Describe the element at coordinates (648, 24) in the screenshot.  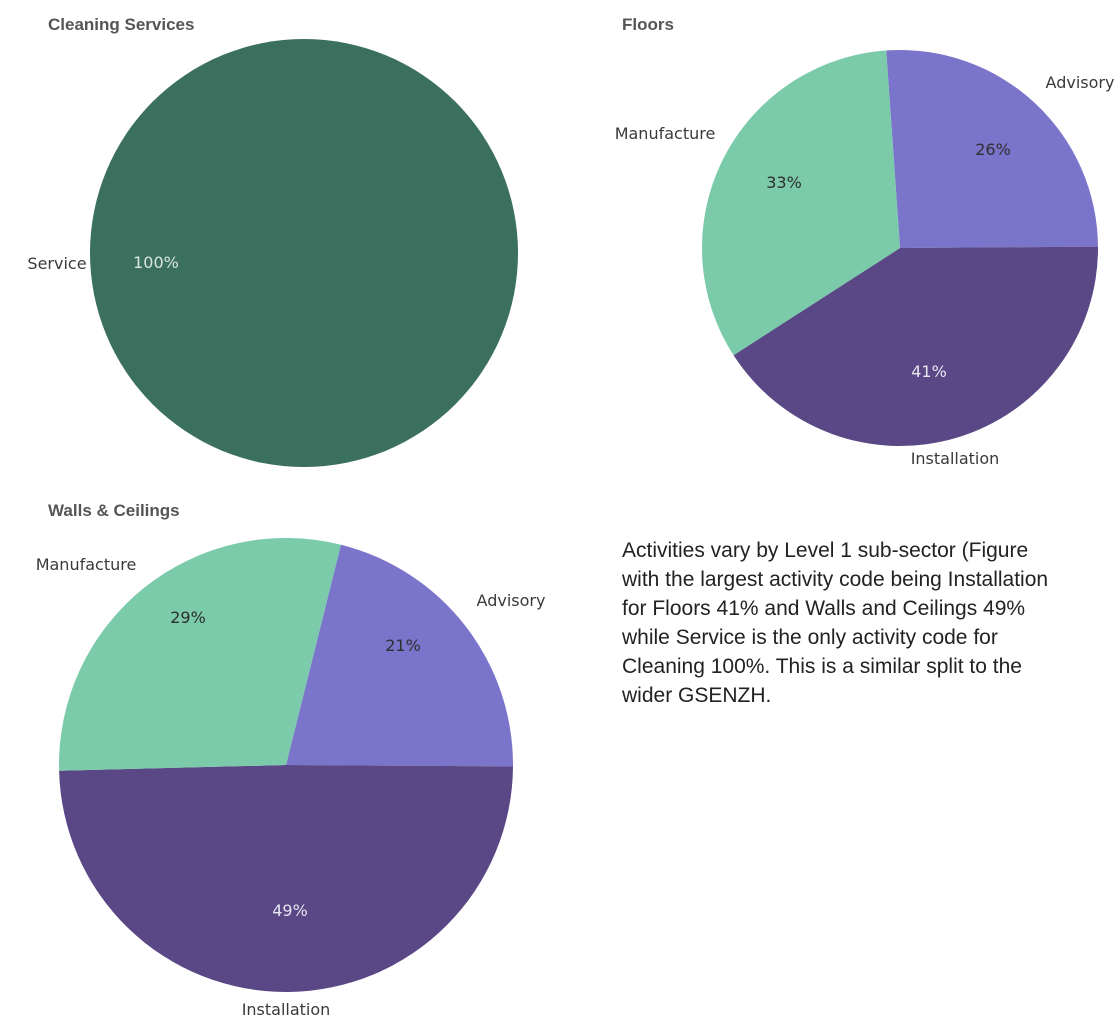
I see `chart-title-floors: Floors` at that location.